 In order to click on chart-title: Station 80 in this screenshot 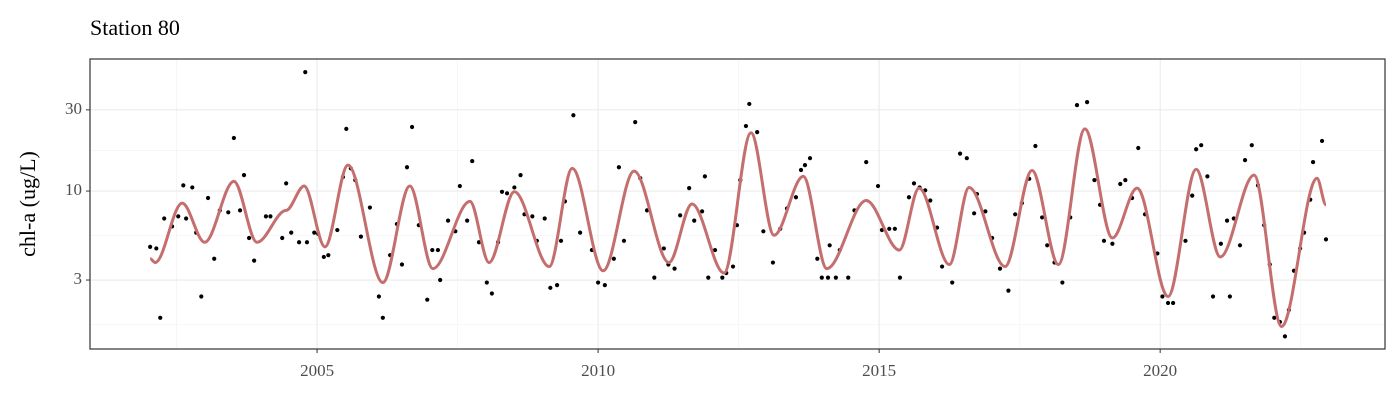, I will do `click(135, 27)`.